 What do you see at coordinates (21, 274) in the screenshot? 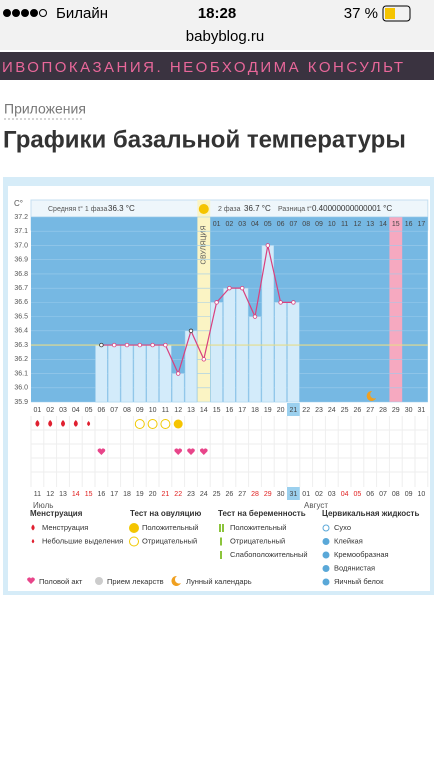
I see `y-tick-label: 36.8` at bounding box center [21, 274].